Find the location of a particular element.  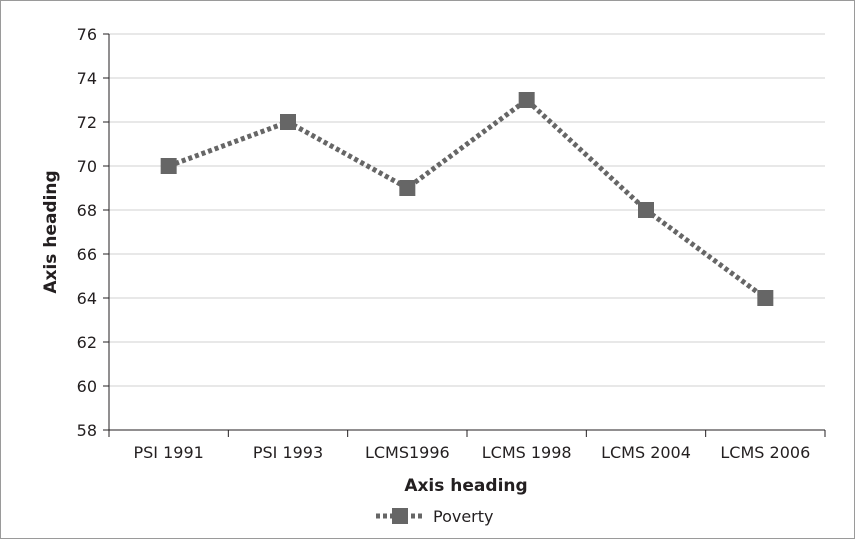

x-tick-label: LCMS 1998 is located at coordinates (527, 452).